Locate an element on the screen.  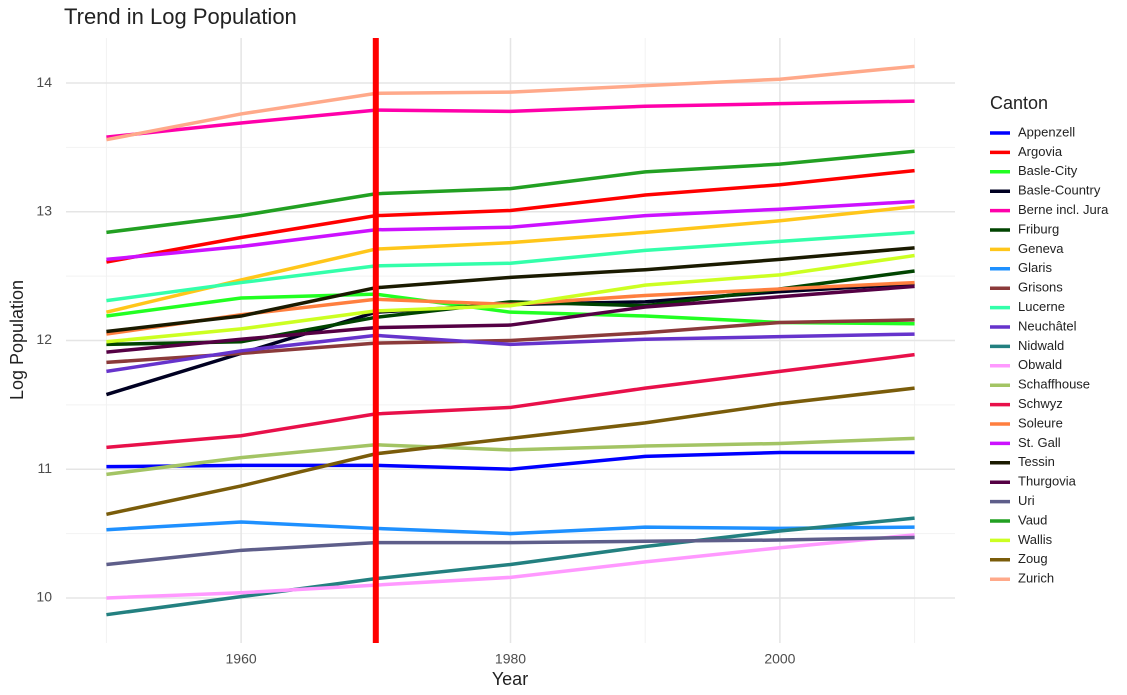
legend-label: Obwald is located at coordinates (1040, 364).